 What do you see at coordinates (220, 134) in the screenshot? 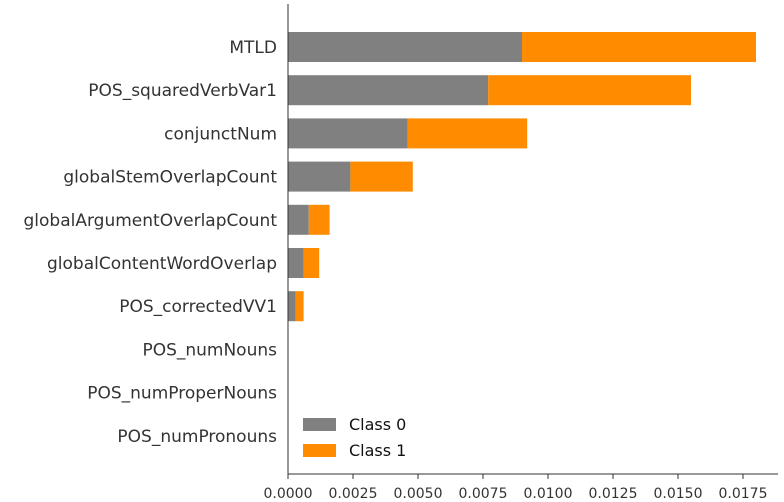
I see `category-label-2: conjunctNum` at bounding box center [220, 134].